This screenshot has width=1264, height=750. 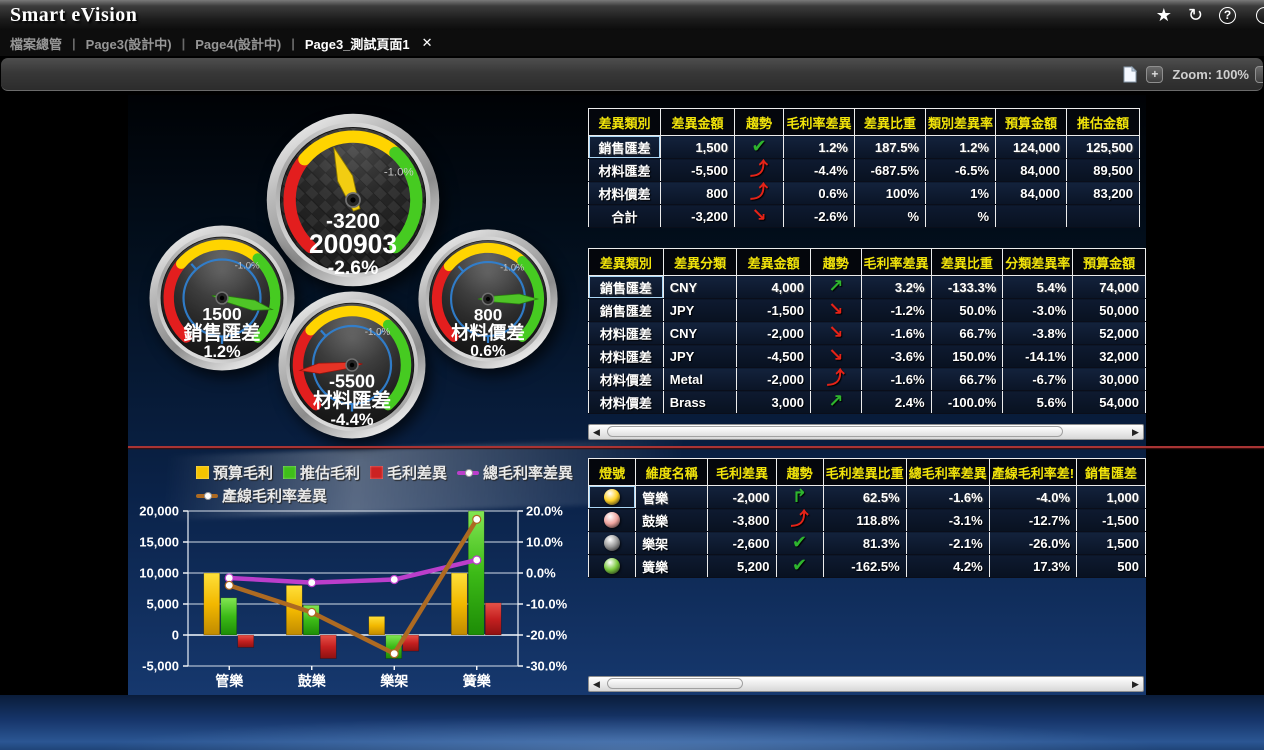 I want to click on table-row: 銷售匯差 CNY 4,000 ↗ 3.2% -133.3% 5.4% 74,000, so click(x=867, y=287).